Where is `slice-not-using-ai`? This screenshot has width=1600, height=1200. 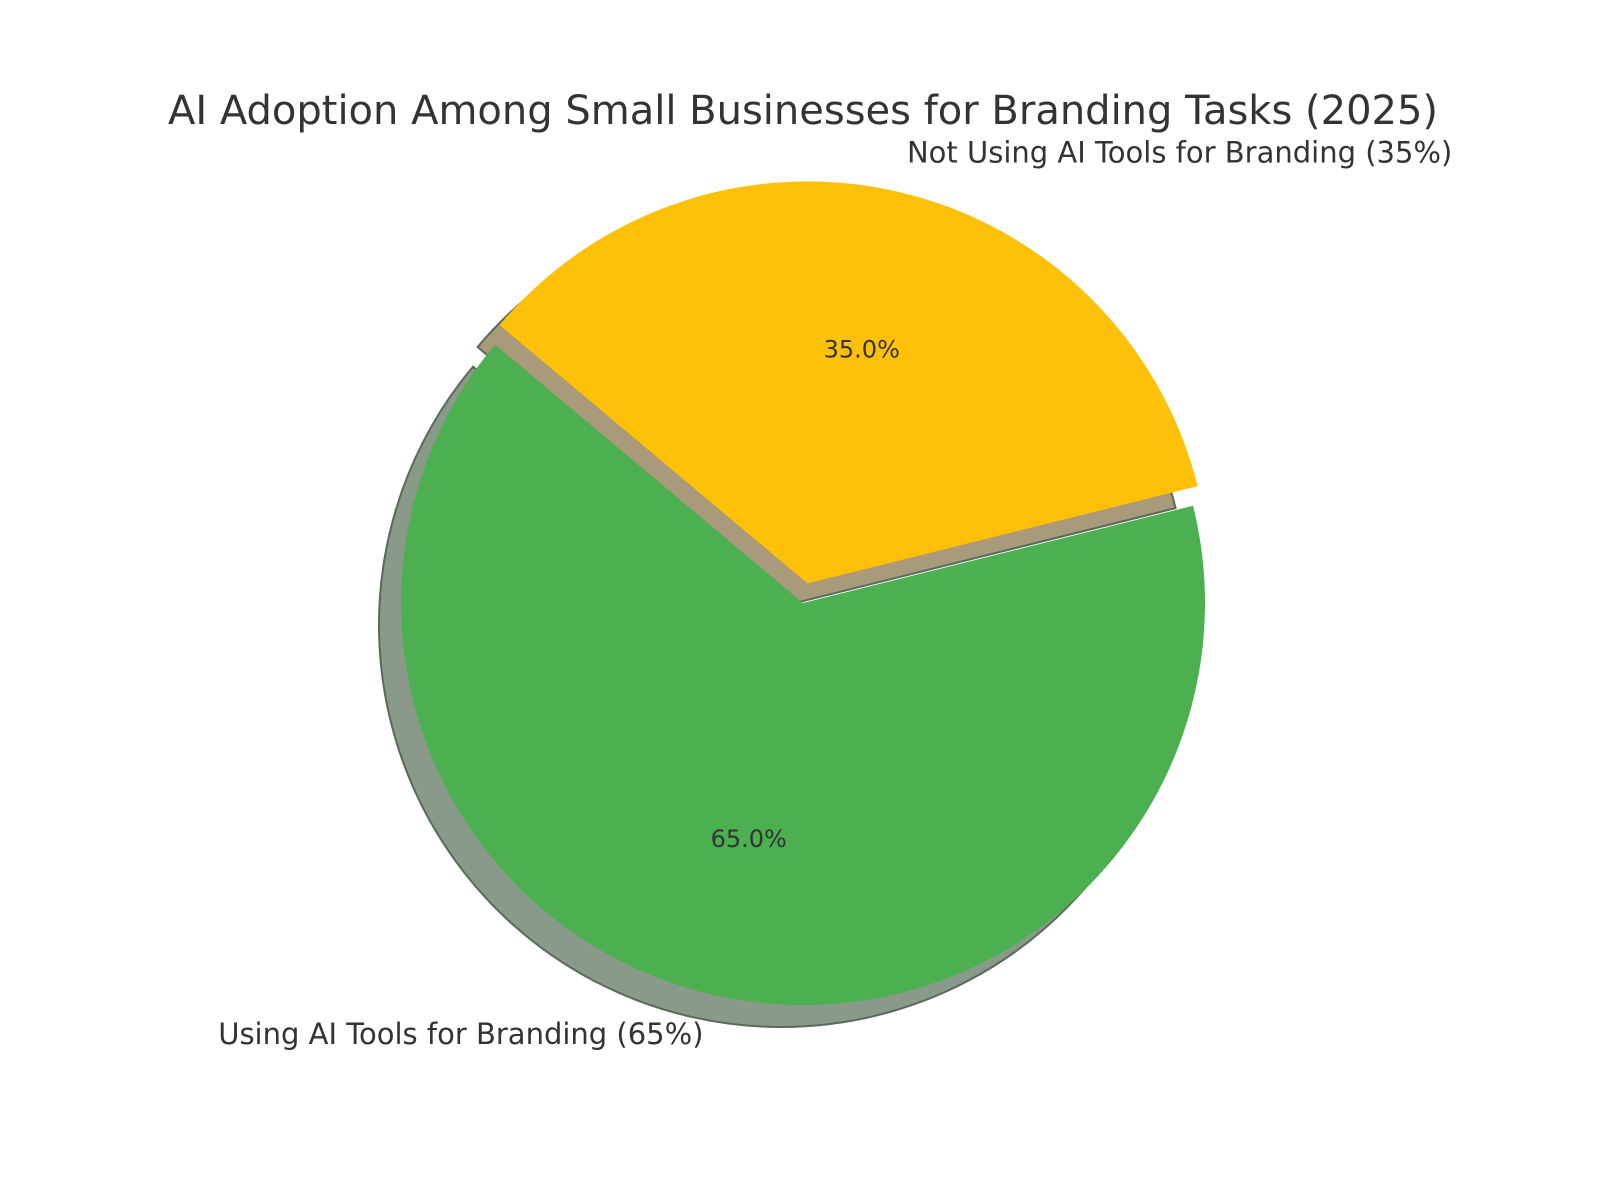
slice-not-using-ai is located at coordinates (848, 382).